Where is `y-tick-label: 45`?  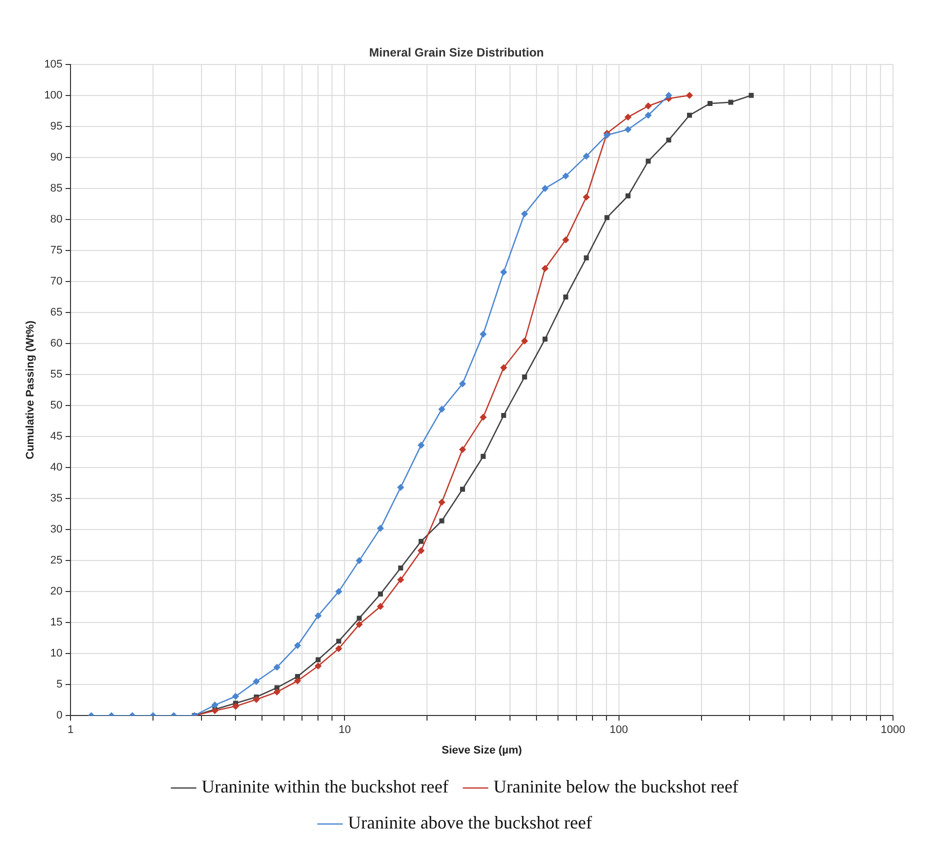
y-tick-label: 45 is located at coordinates (56, 436).